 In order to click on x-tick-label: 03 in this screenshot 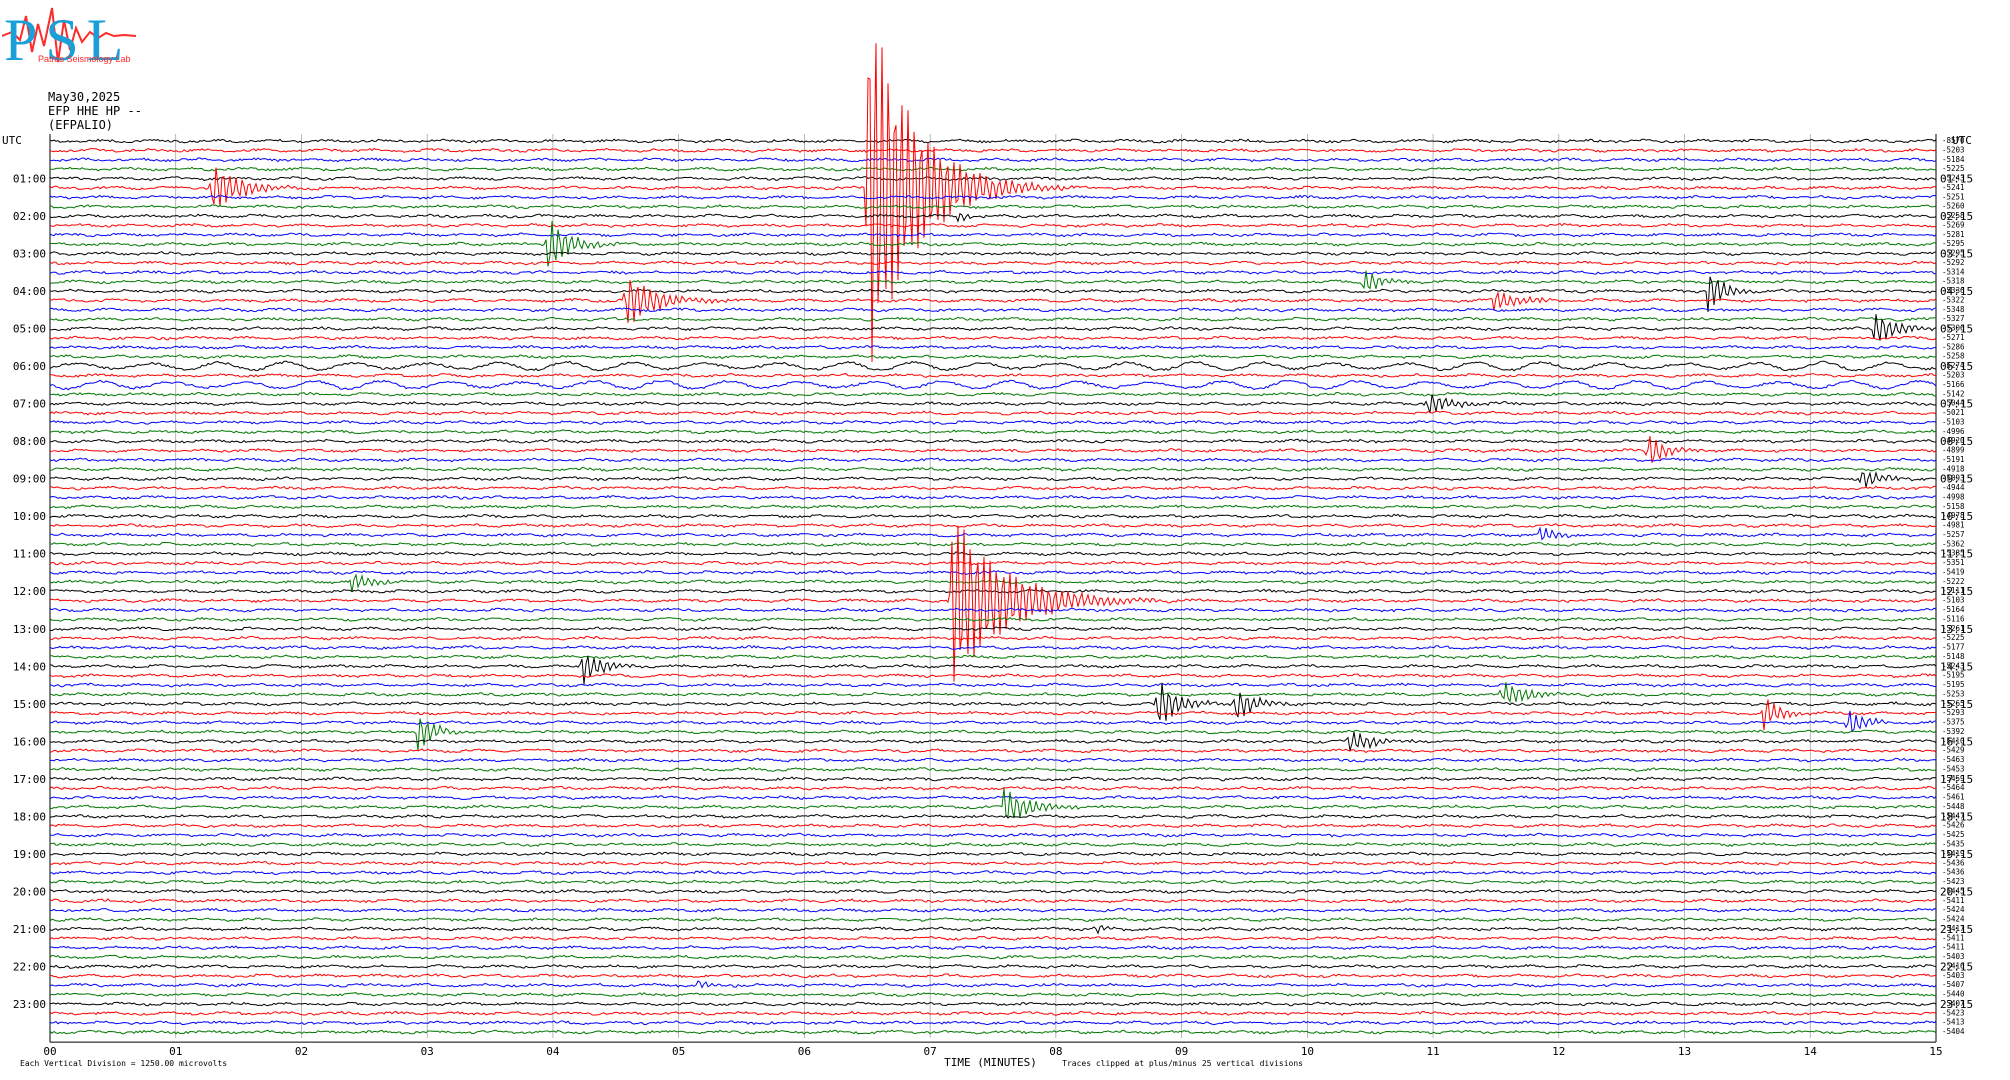, I will do `click(427, 1051)`.